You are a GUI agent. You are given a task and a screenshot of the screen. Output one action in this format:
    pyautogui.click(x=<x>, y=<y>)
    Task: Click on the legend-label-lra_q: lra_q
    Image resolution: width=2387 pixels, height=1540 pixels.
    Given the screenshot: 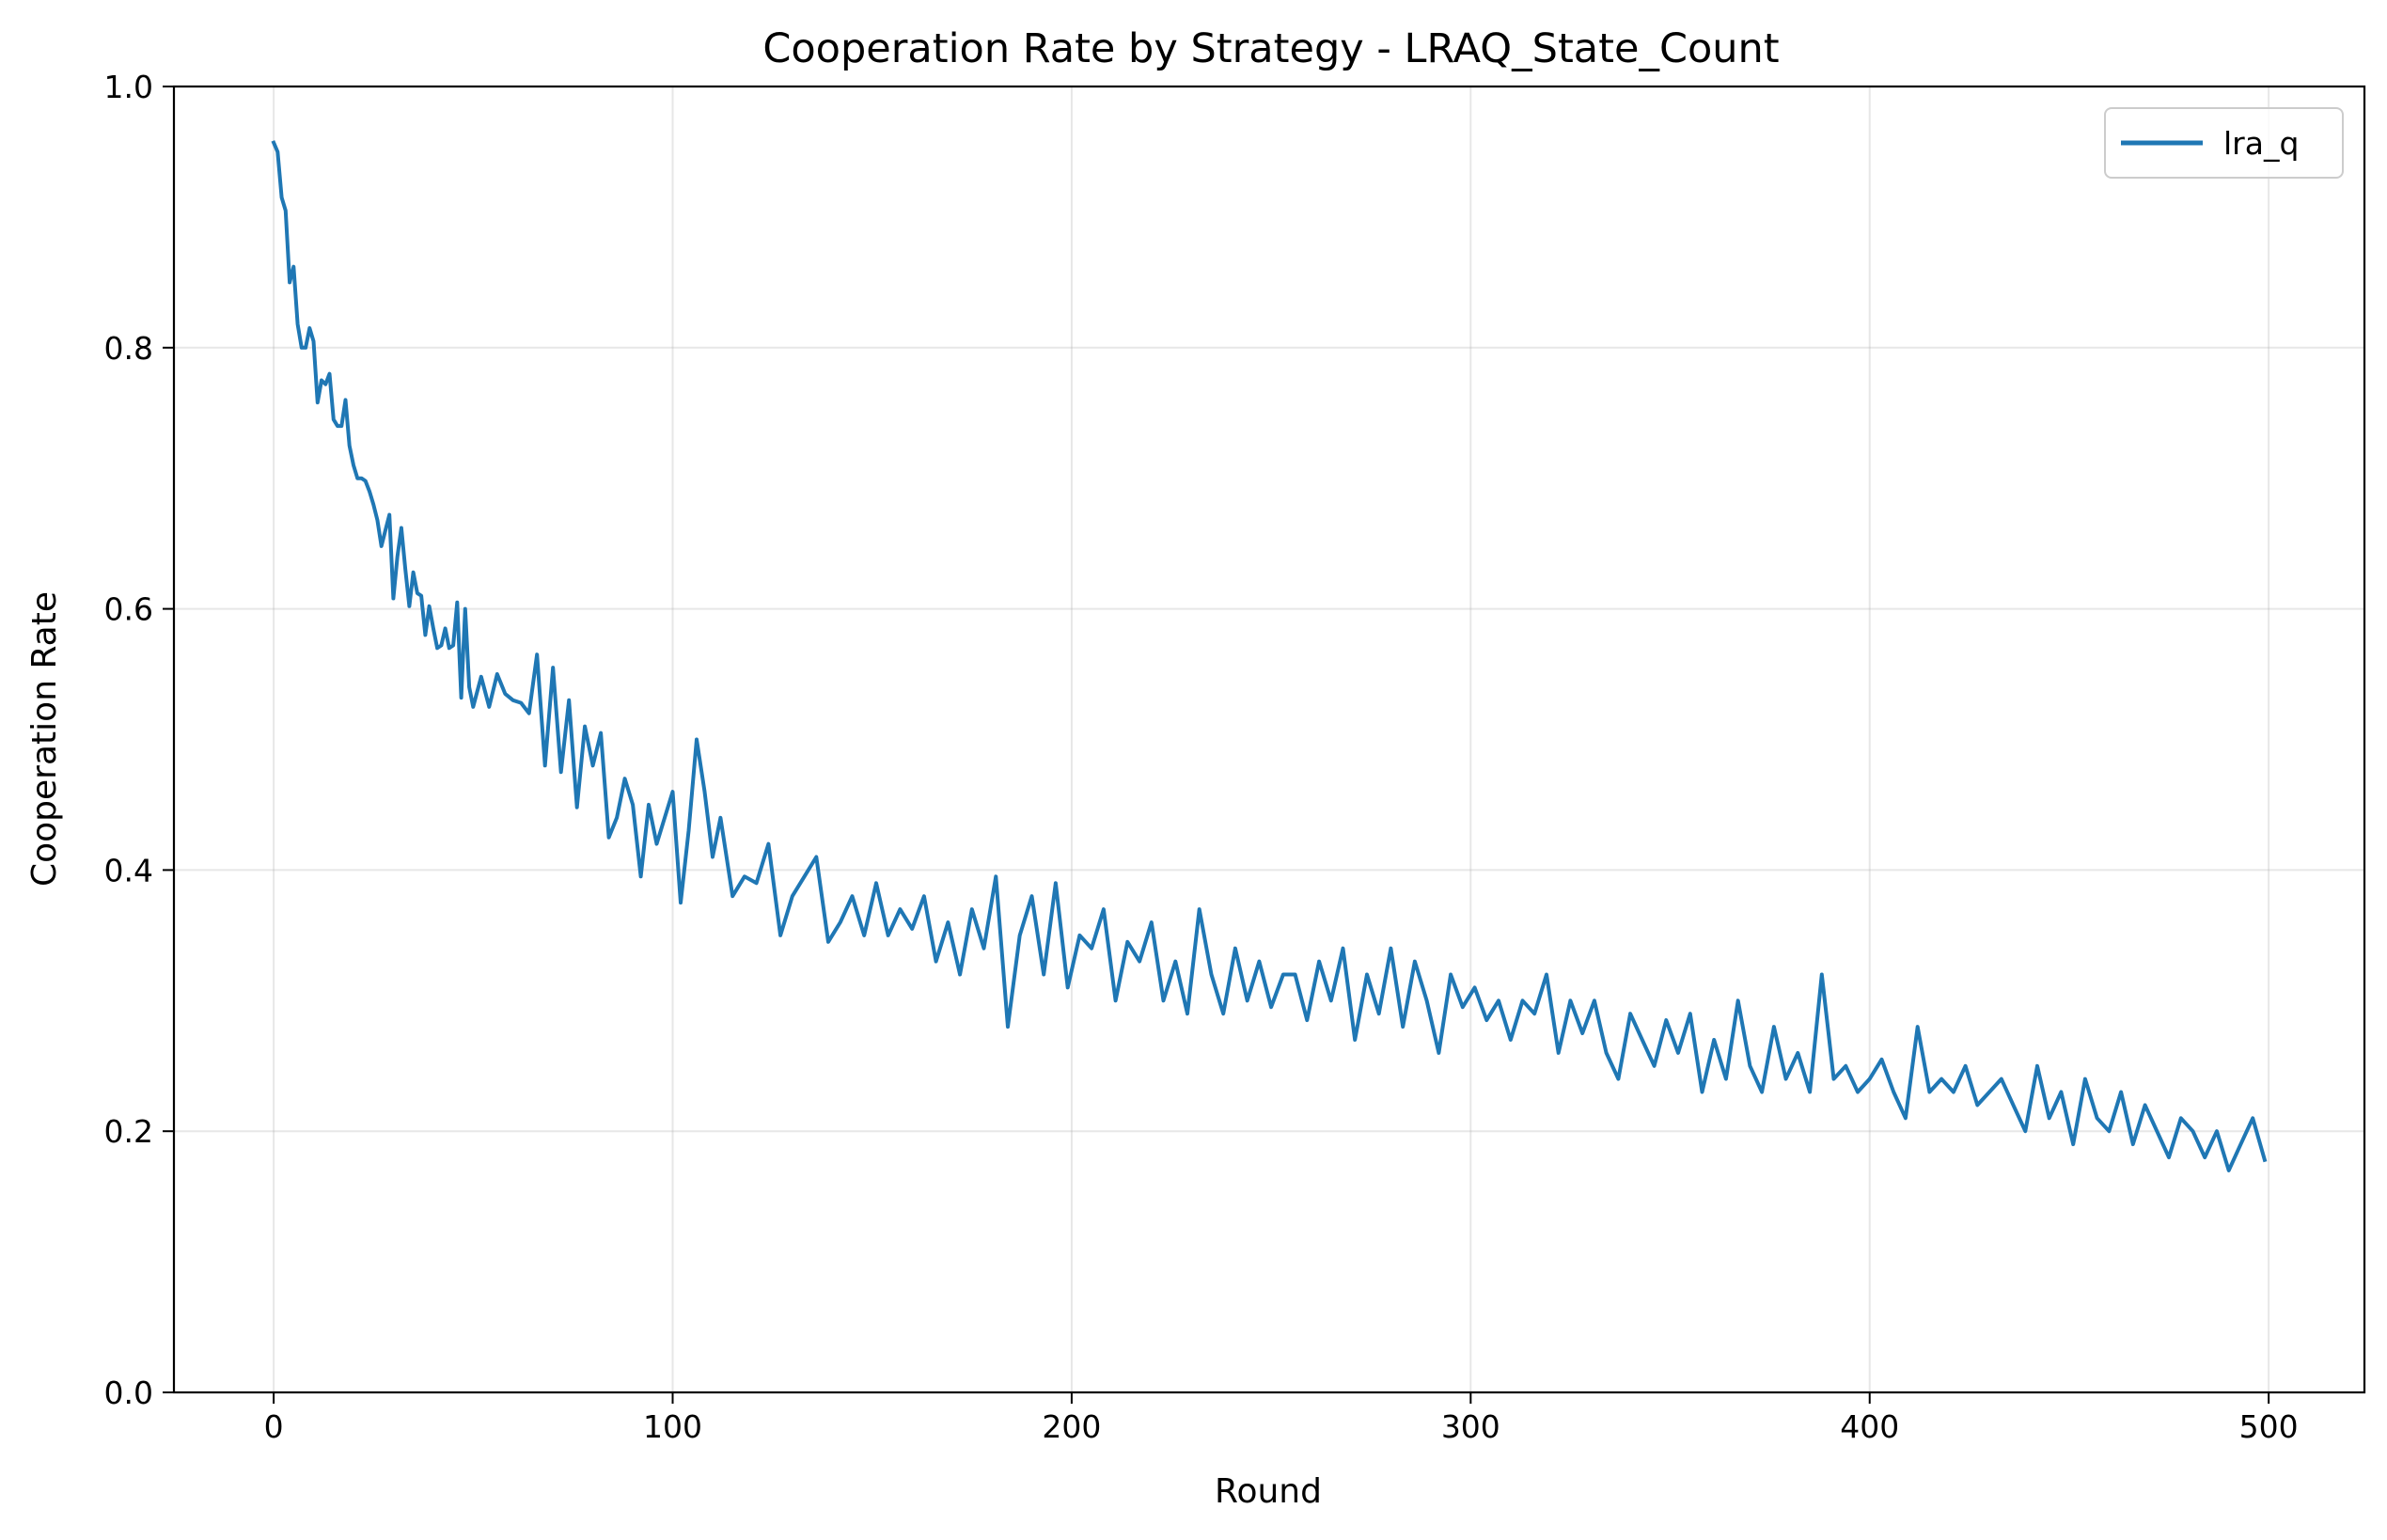 What is the action you would take?
    pyautogui.click(x=2261, y=144)
    